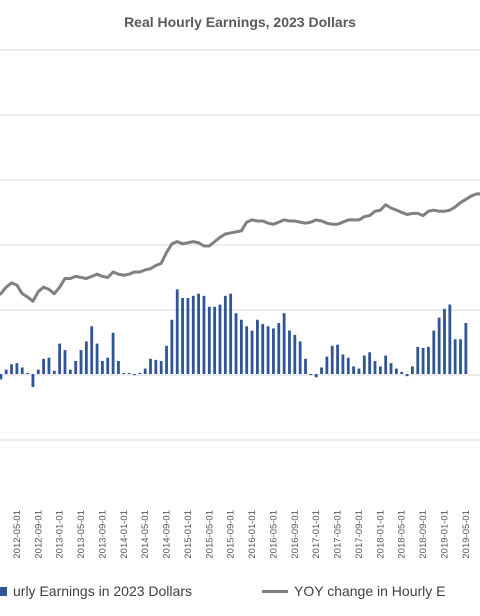 The width and height of the screenshot is (480, 616). Describe the element at coordinates (370, 591) in the screenshot. I see `legend-label-line: YOY change in Hourly E` at that location.